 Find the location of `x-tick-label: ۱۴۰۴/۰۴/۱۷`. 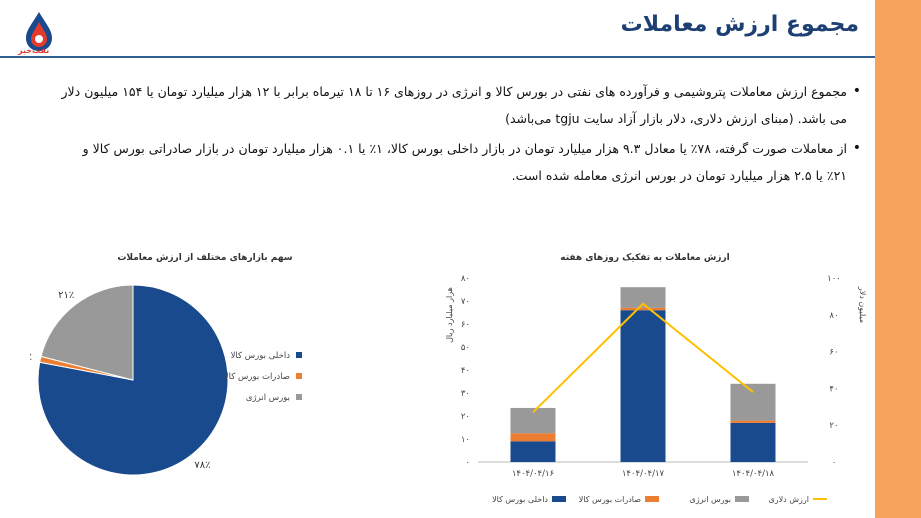

x-tick-label: ۱۴۰۴/۰۴/۱۷ is located at coordinates (643, 474).